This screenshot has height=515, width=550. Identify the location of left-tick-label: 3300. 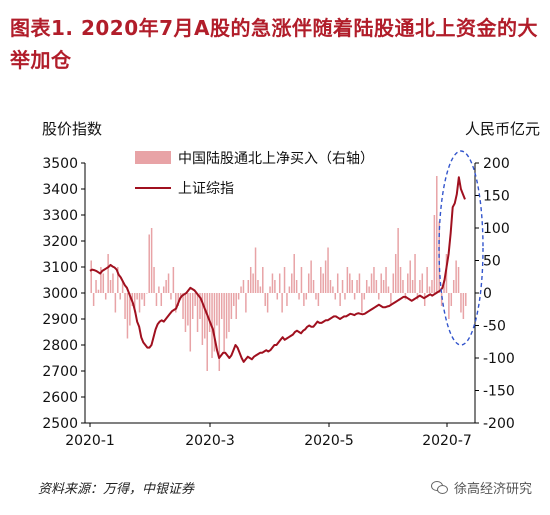
(60, 216).